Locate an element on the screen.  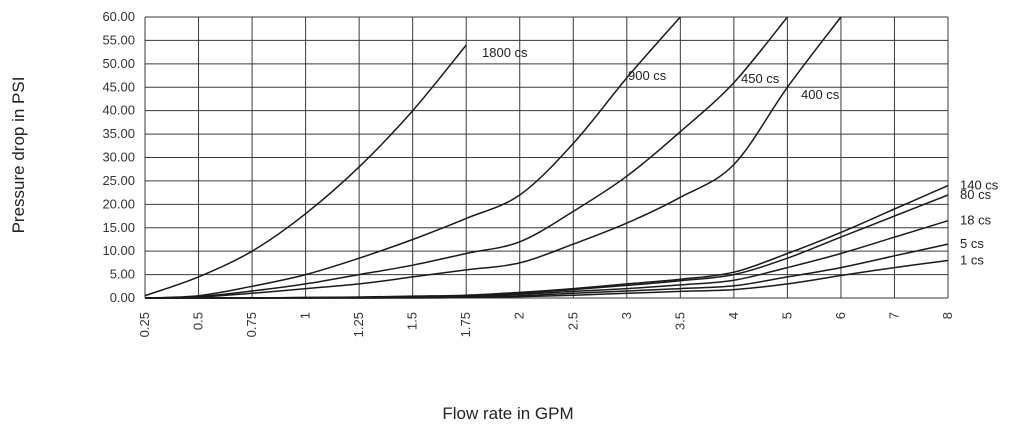
y-tick-label: 0.00 is located at coordinates (122, 297).